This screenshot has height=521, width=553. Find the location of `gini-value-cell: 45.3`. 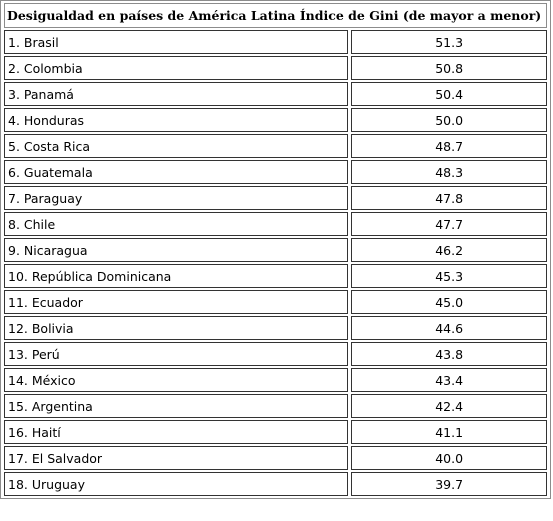

gini-value-cell: 45.3 is located at coordinates (449, 276).